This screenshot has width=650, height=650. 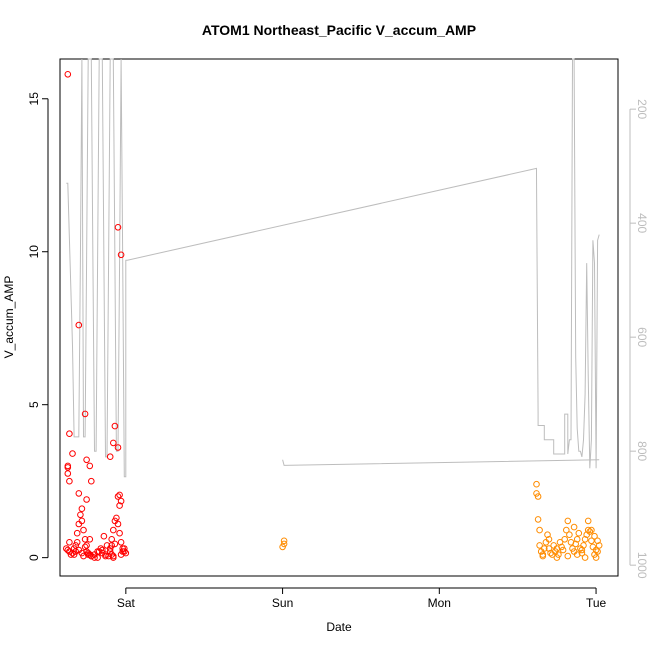 What do you see at coordinates (642, 109) in the screenshot?
I see `right-tick-label: 200` at bounding box center [642, 109].